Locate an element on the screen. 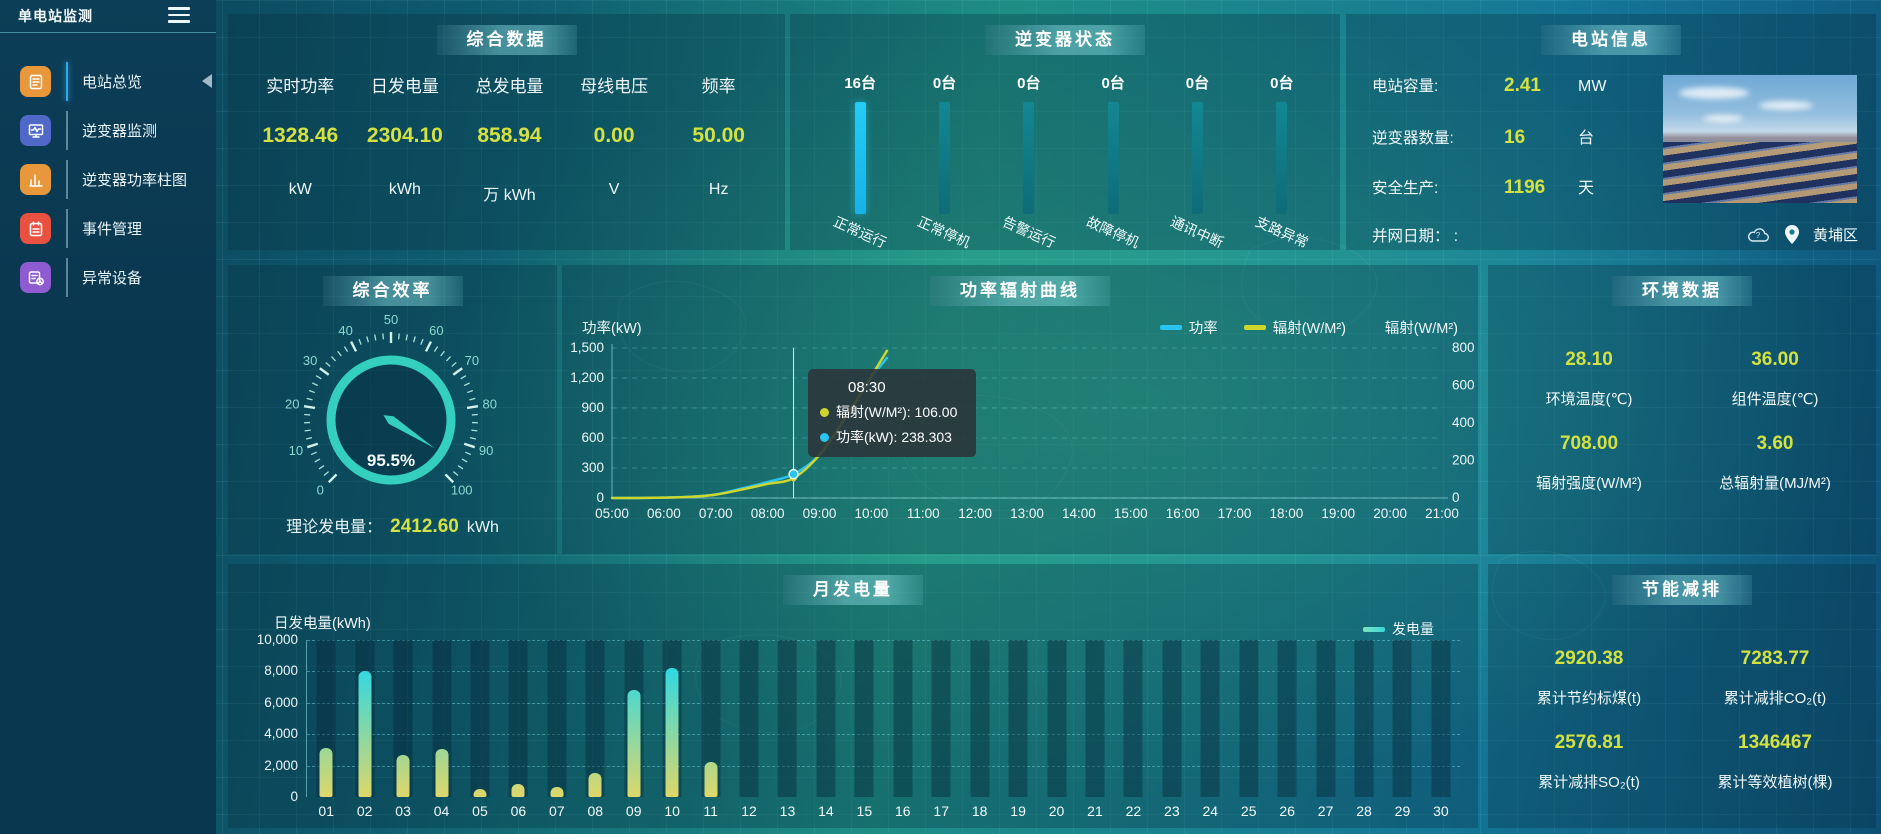 This screenshot has width=1881, height=834. monthly-category: 26 is located at coordinates (1287, 729).